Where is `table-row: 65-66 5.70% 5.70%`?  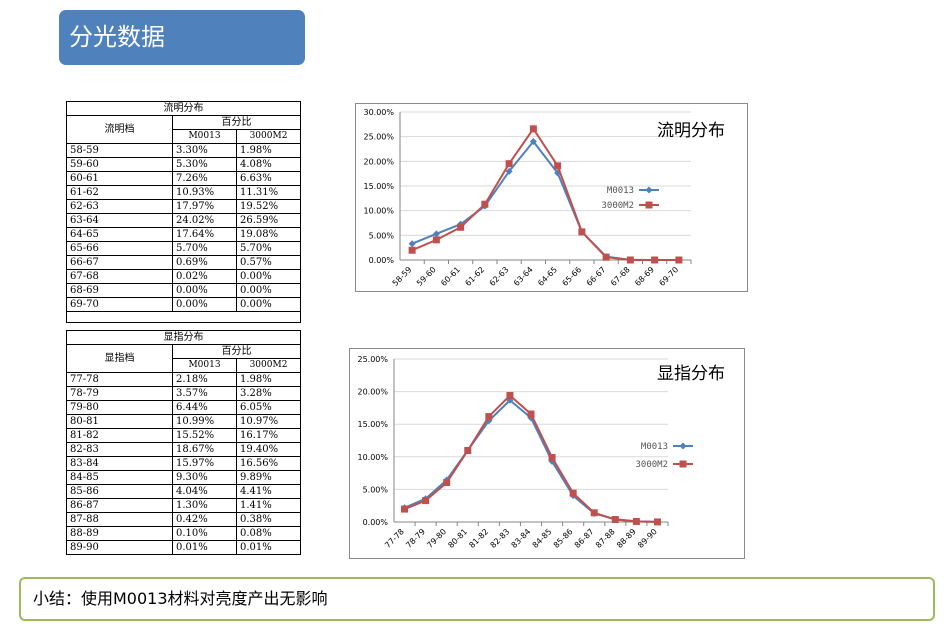
table-row: 65-66 5.70% 5.70% is located at coordinates (184, 248).